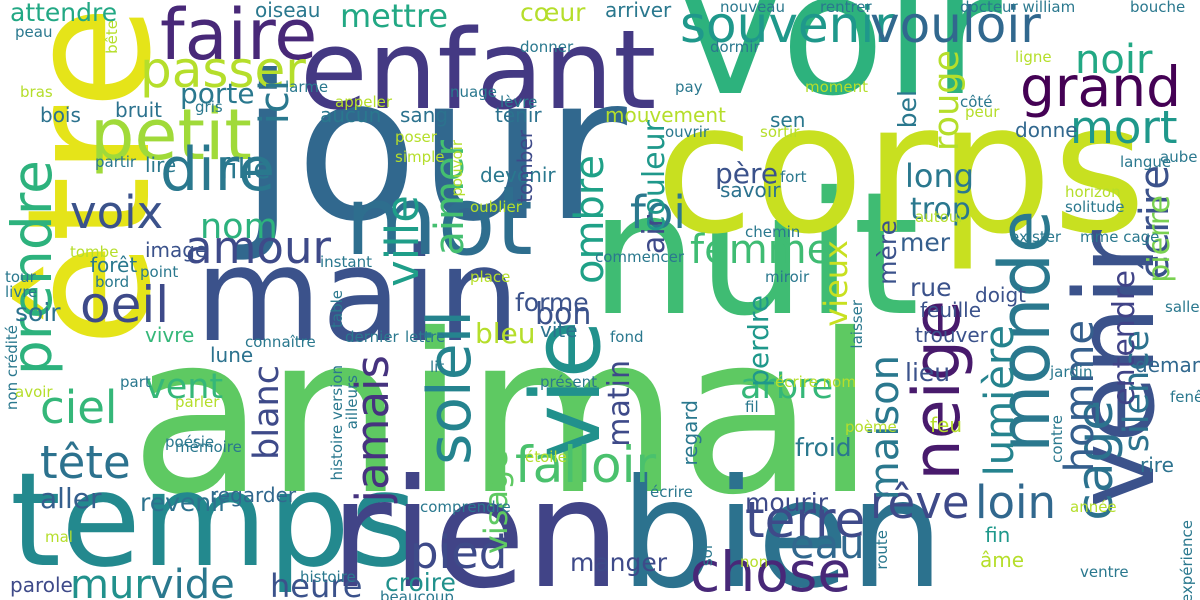 This screenshot has width=1200, height=600. I want to click on word: vide, so click(192, 581).